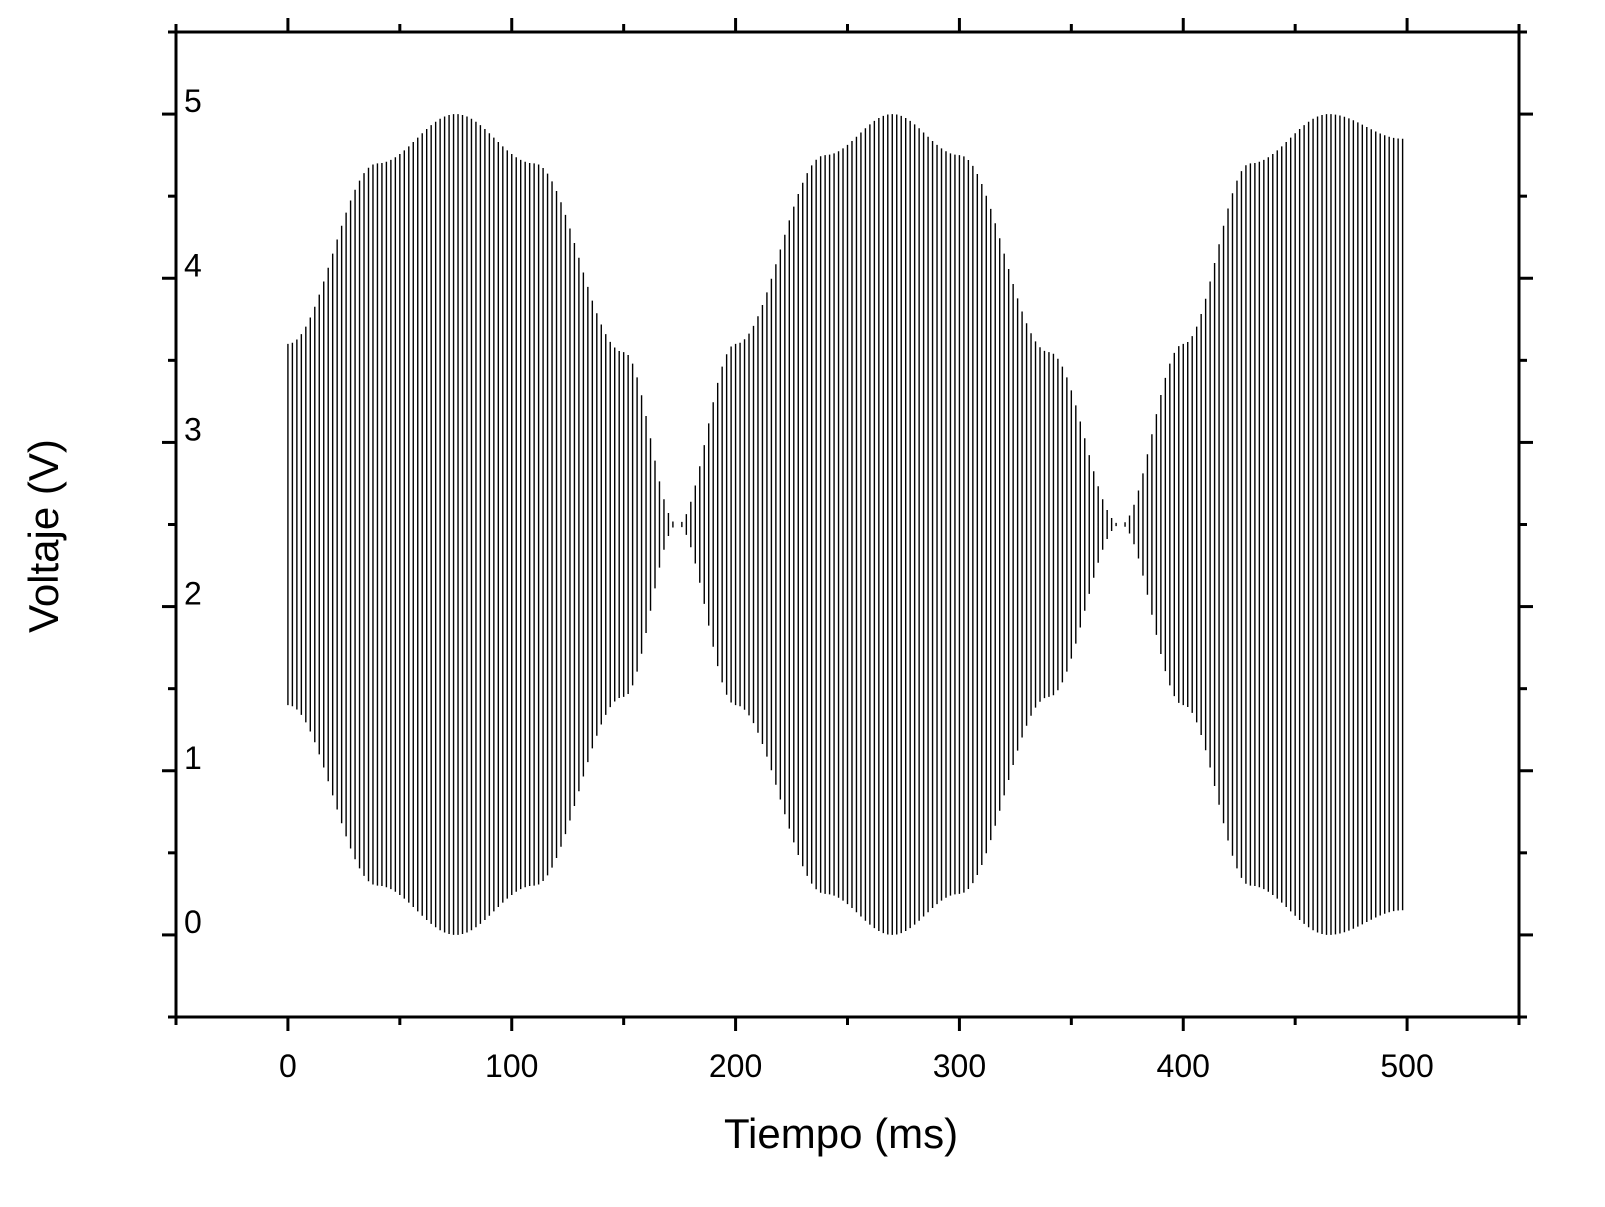 The width and height of the screenshot is (1605, 1207). I want to click on y-tick-labels: 0 1 2 3 4 5, so click(193, 511).